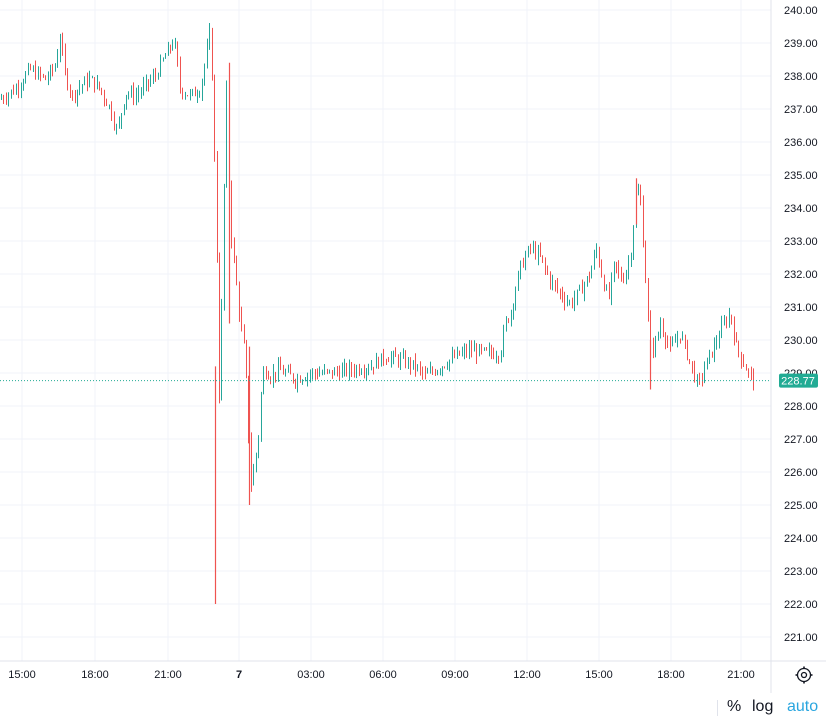 Image resolution: width=826 pixels, height=723 pixels. I want to click on x-tick-label: 03:00, so click(311, 675).